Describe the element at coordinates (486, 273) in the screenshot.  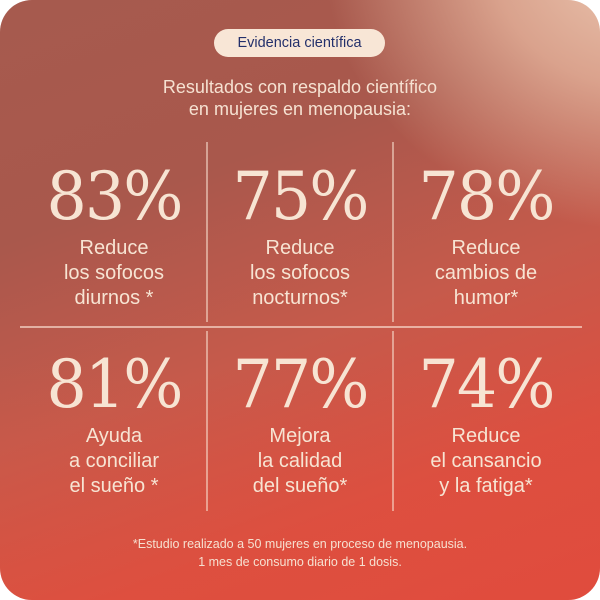
I see `stat-description: Reduce cambios de humor*` at that location.